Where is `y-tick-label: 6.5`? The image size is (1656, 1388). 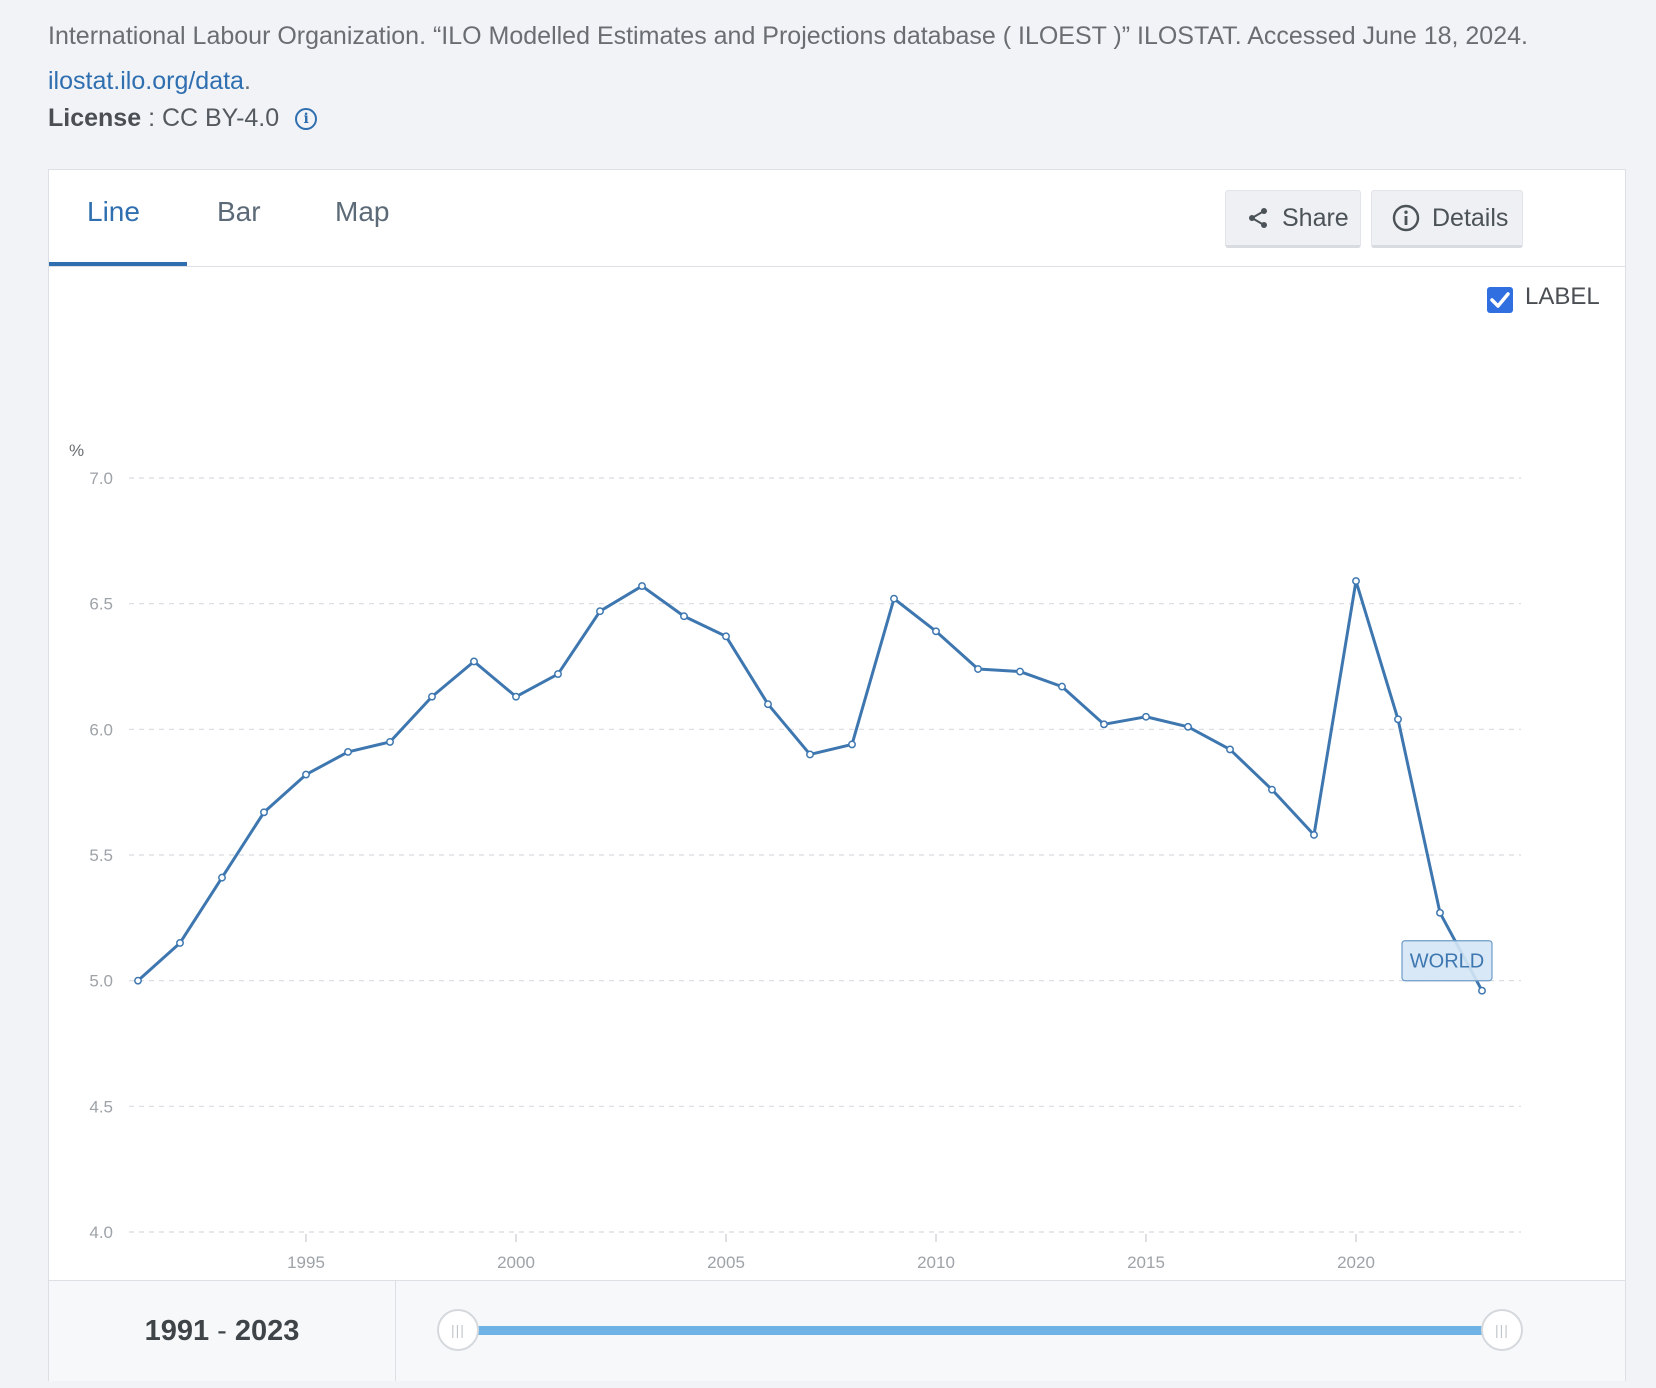 y-tick-label: 6.5 is located at coordinates (101, 604).